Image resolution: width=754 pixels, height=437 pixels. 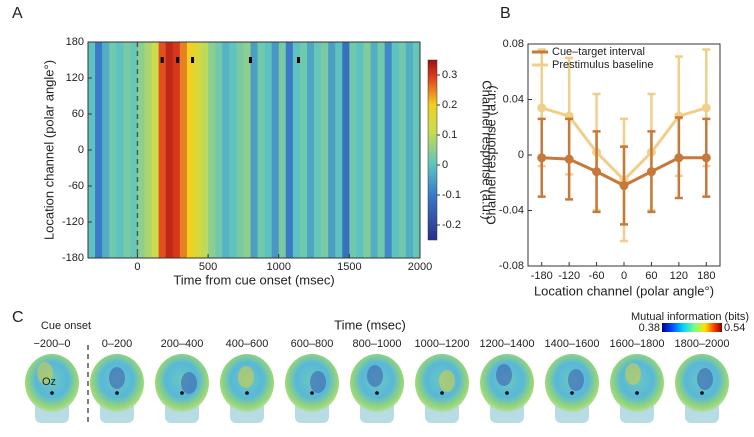 I want to click on window-label: 1600–1800, so click(x=636, y=344).